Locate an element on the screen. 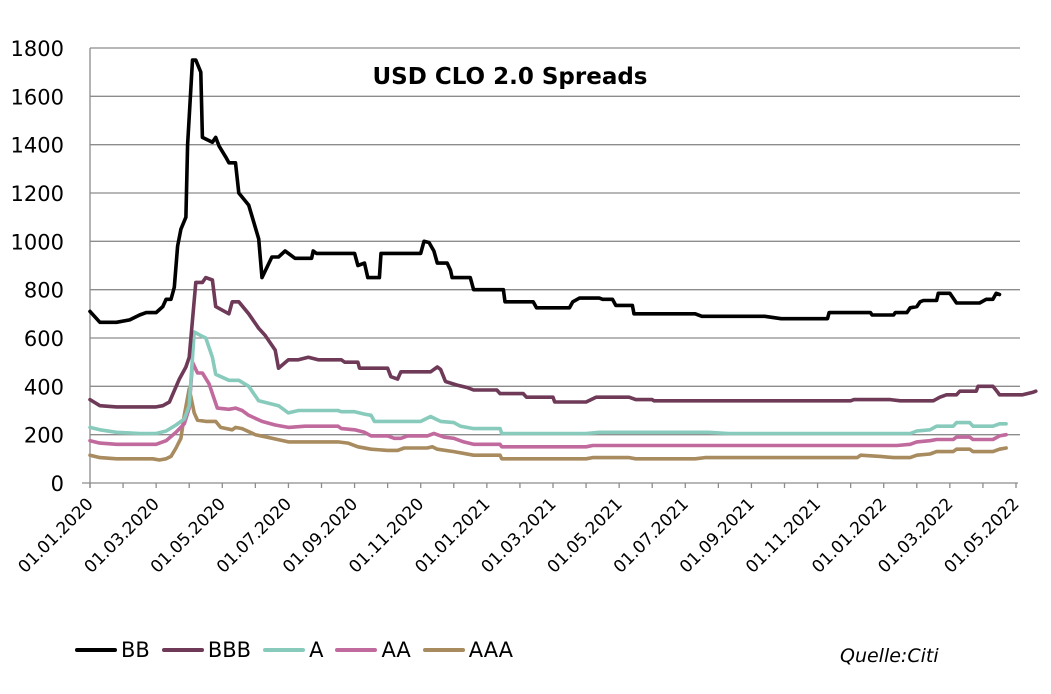 Image resolution: width=1051 pixels, height=694 pixels. legend: BB BBB A AA AAA is located at coordinates (300, 650).